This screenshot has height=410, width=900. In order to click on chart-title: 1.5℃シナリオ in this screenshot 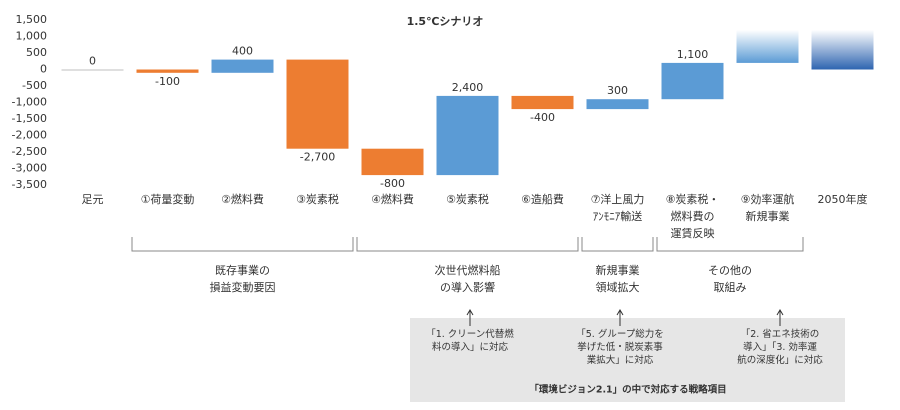, I will do `click(445, 21)`.